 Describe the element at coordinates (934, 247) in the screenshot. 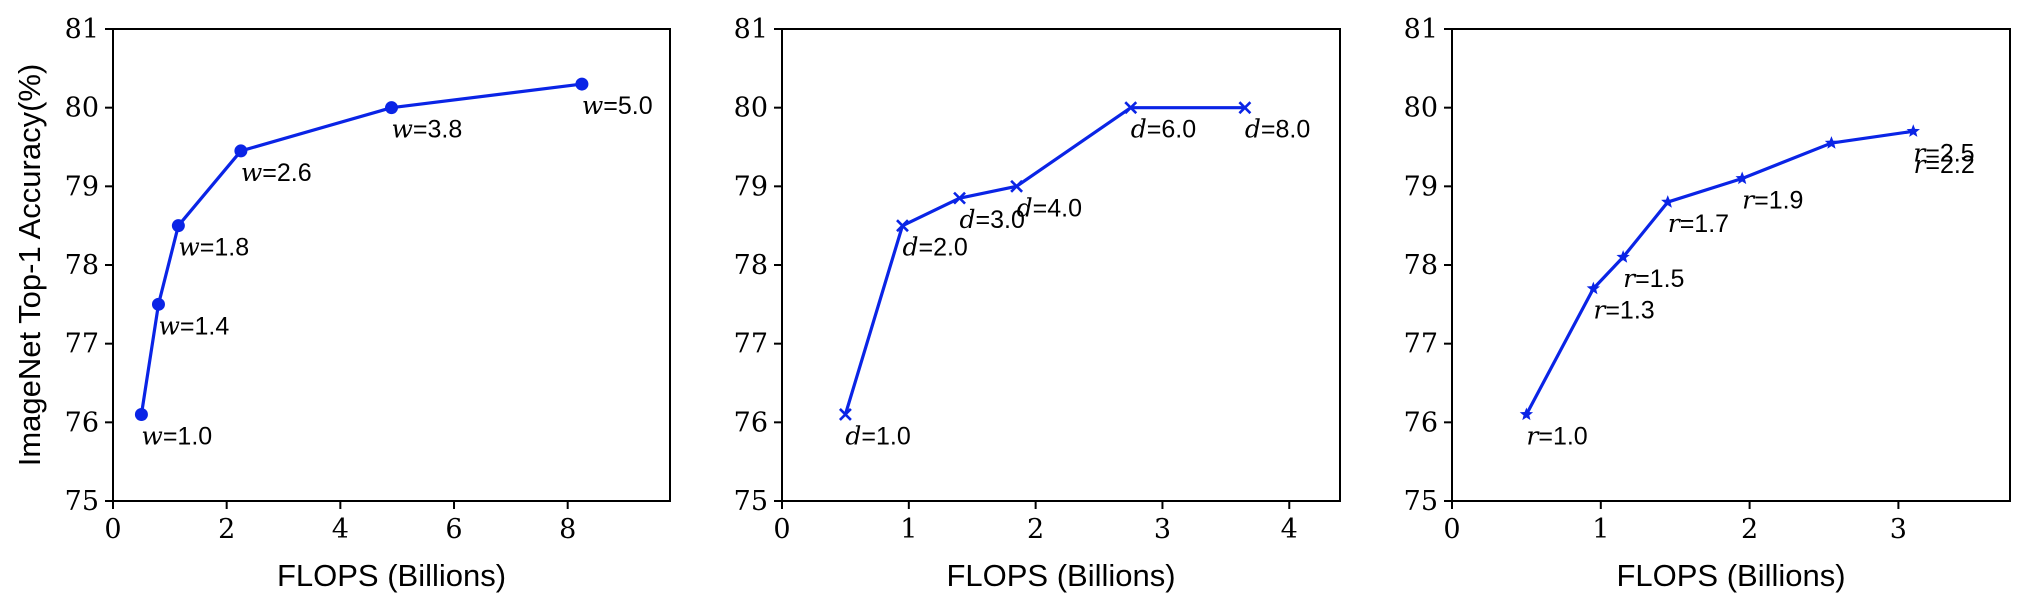

I see `data-point-label: d=2.0` at that location.